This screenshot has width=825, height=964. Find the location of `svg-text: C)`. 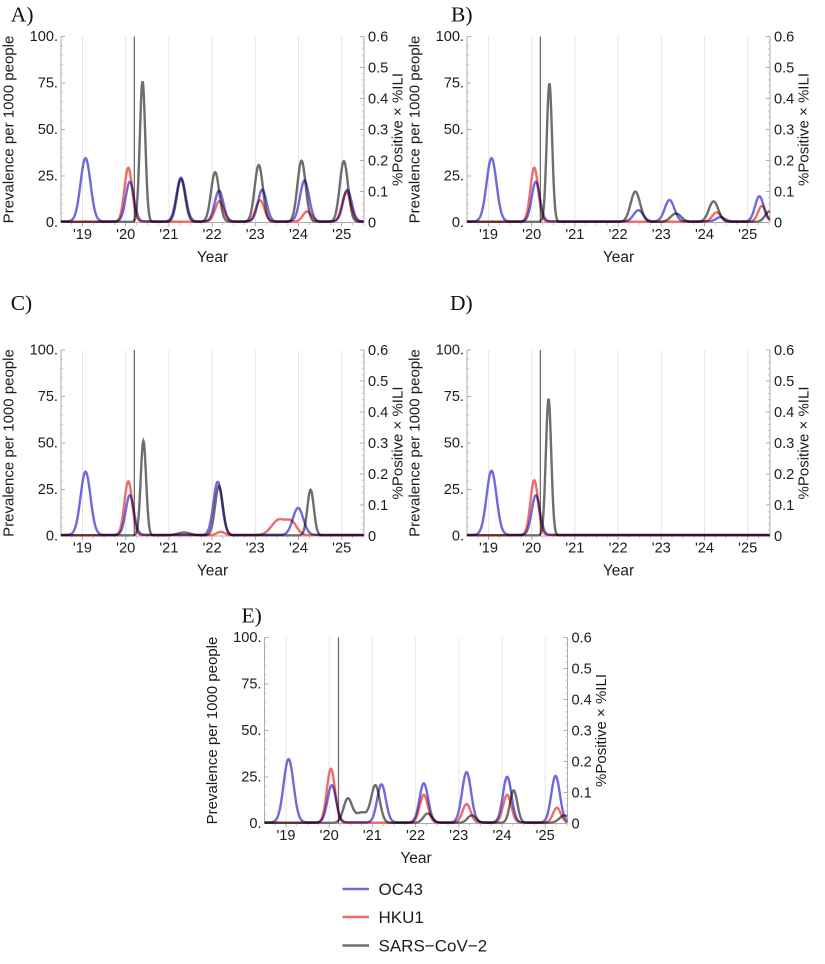

svg-text: C) is located at coordinates (22, 303).